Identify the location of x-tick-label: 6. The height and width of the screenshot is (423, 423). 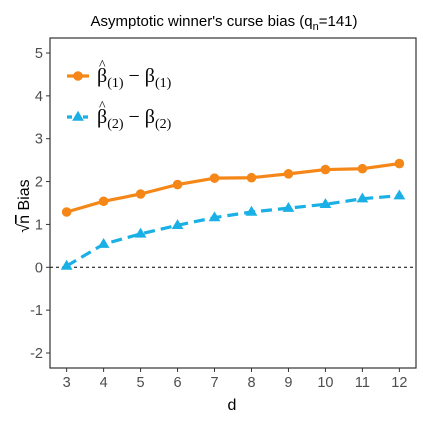
(178, 383).